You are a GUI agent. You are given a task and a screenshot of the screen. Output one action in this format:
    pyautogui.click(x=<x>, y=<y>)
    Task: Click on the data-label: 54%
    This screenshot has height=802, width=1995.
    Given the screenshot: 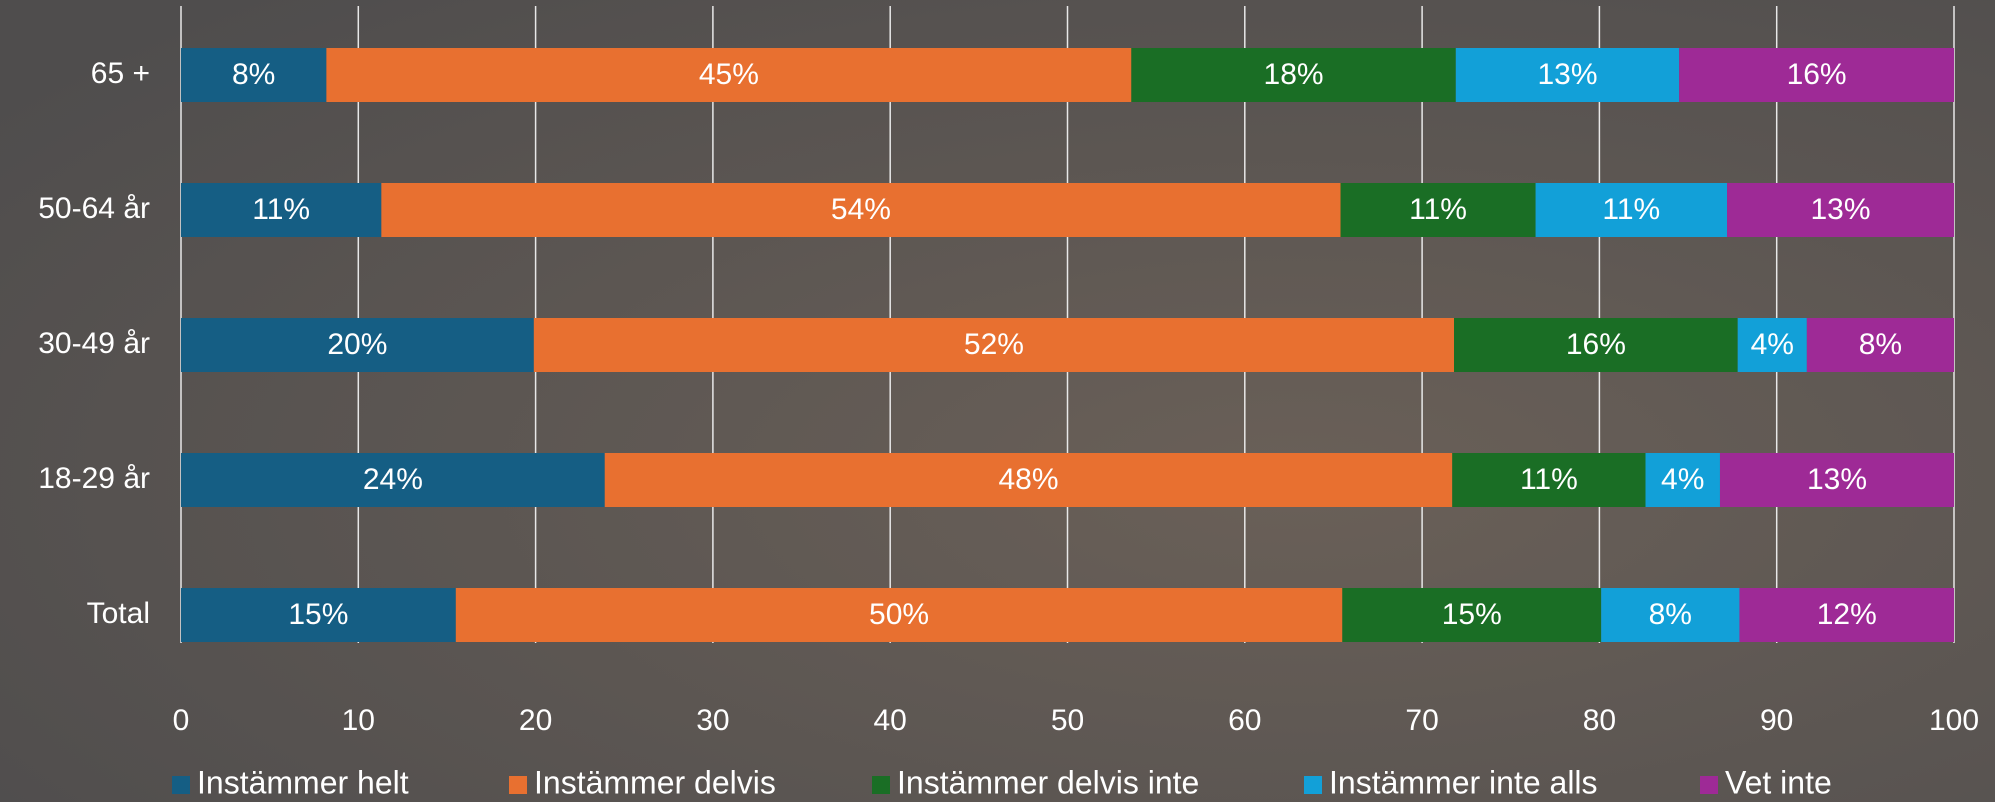 What is the action you would take?
    pyautogui.click(x=861, y=209)
    